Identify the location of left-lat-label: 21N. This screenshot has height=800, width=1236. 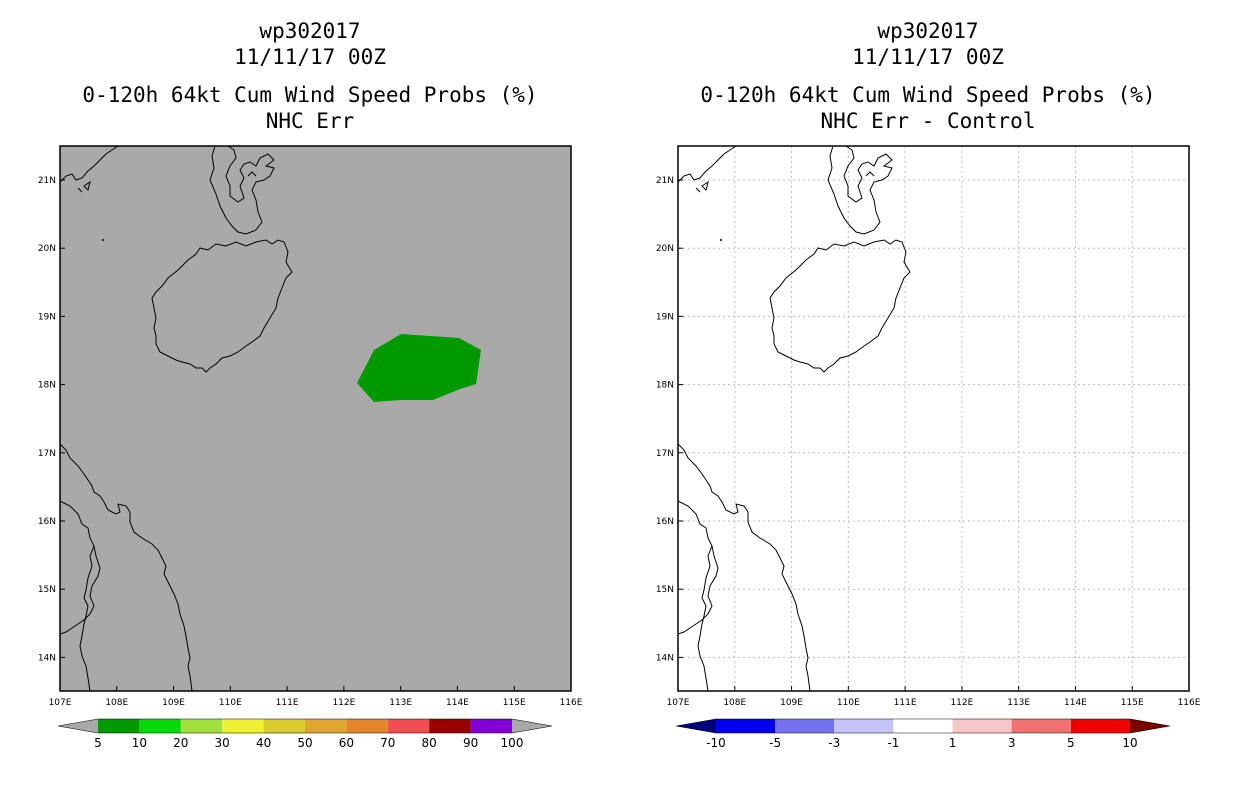
(47, 181).